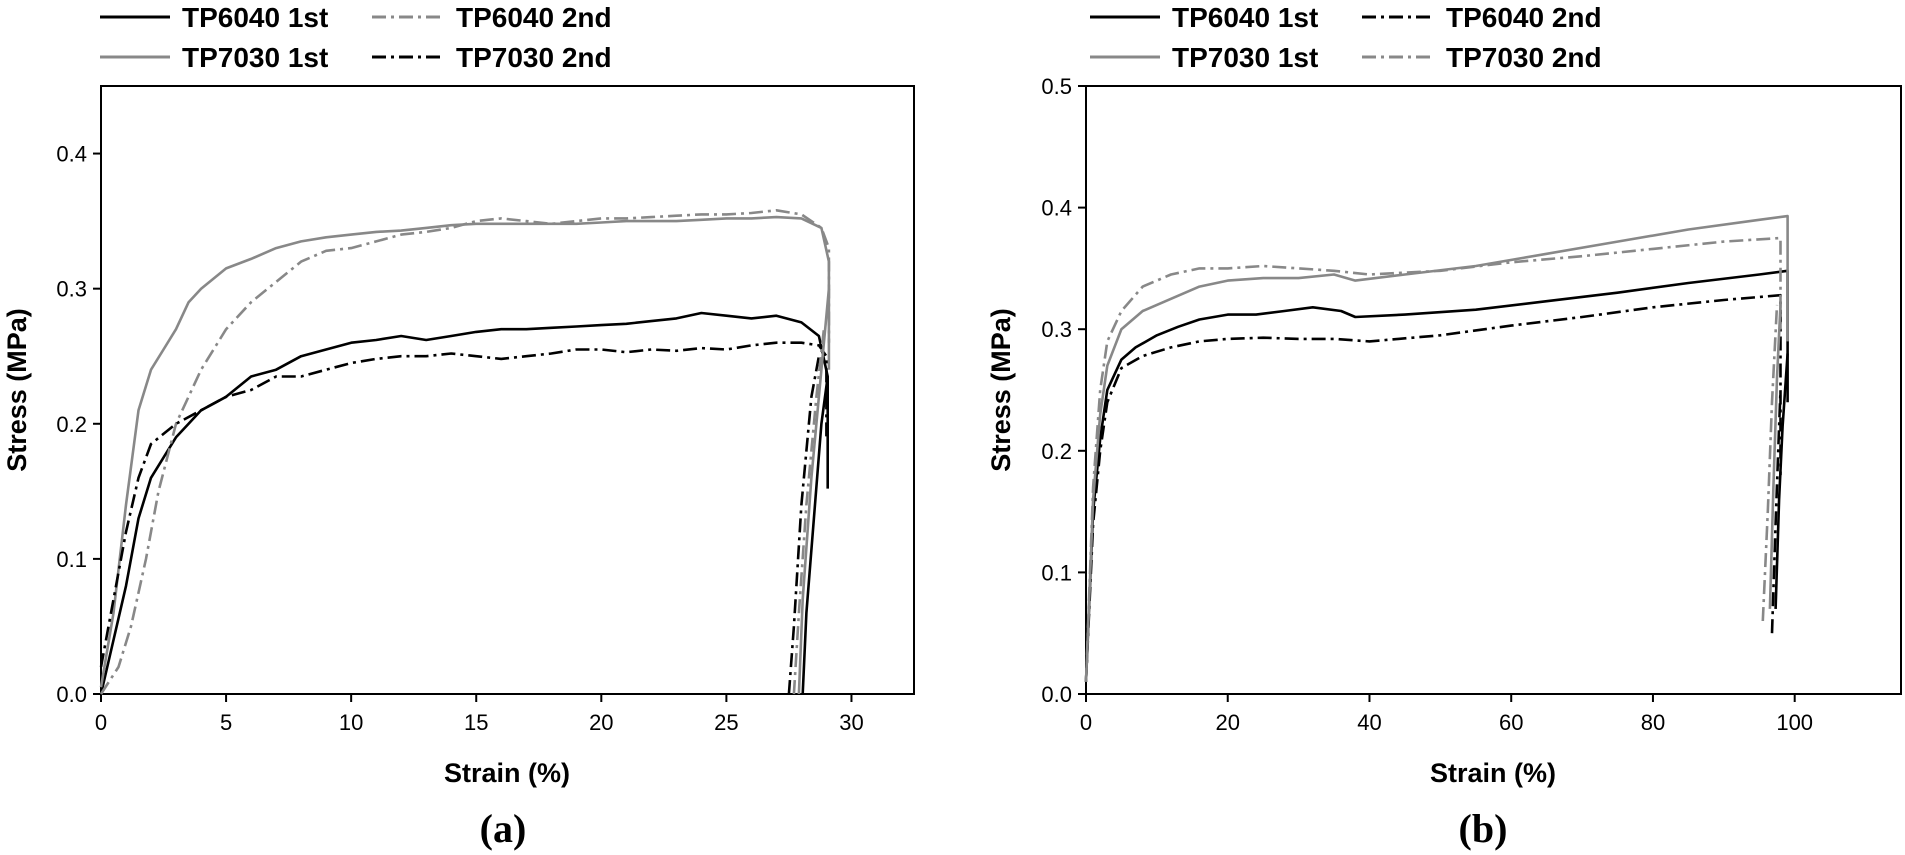 The width and height of the screenshot is (1905, 855). I want to click on x-tick-label-b-1: 20, so click(1227, 722).